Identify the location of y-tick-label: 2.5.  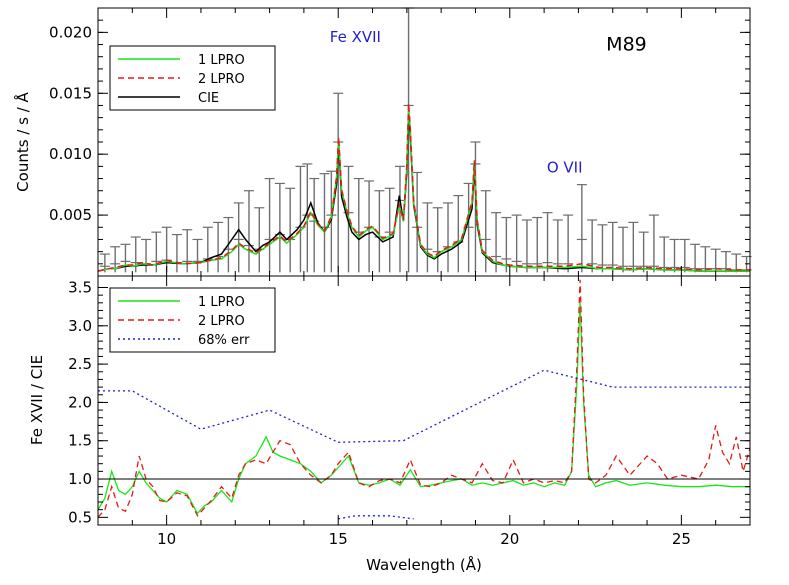
(80, 364).